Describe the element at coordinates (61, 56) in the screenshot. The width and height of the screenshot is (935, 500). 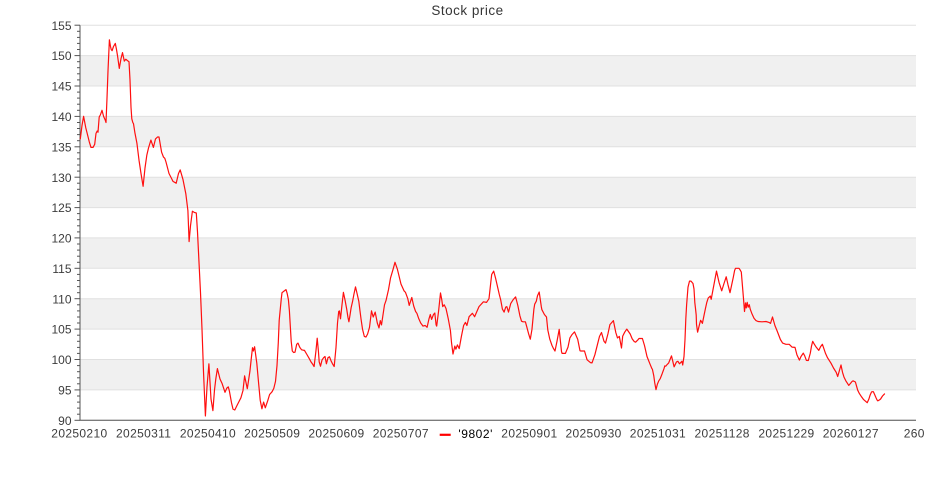
I see `svg-text: 150` at that location.